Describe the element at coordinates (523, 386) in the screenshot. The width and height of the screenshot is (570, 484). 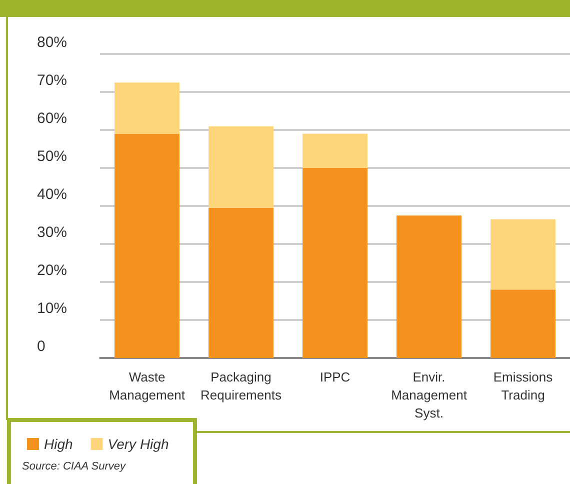
I see `x-tick-label: Emissions Trading` at that location.